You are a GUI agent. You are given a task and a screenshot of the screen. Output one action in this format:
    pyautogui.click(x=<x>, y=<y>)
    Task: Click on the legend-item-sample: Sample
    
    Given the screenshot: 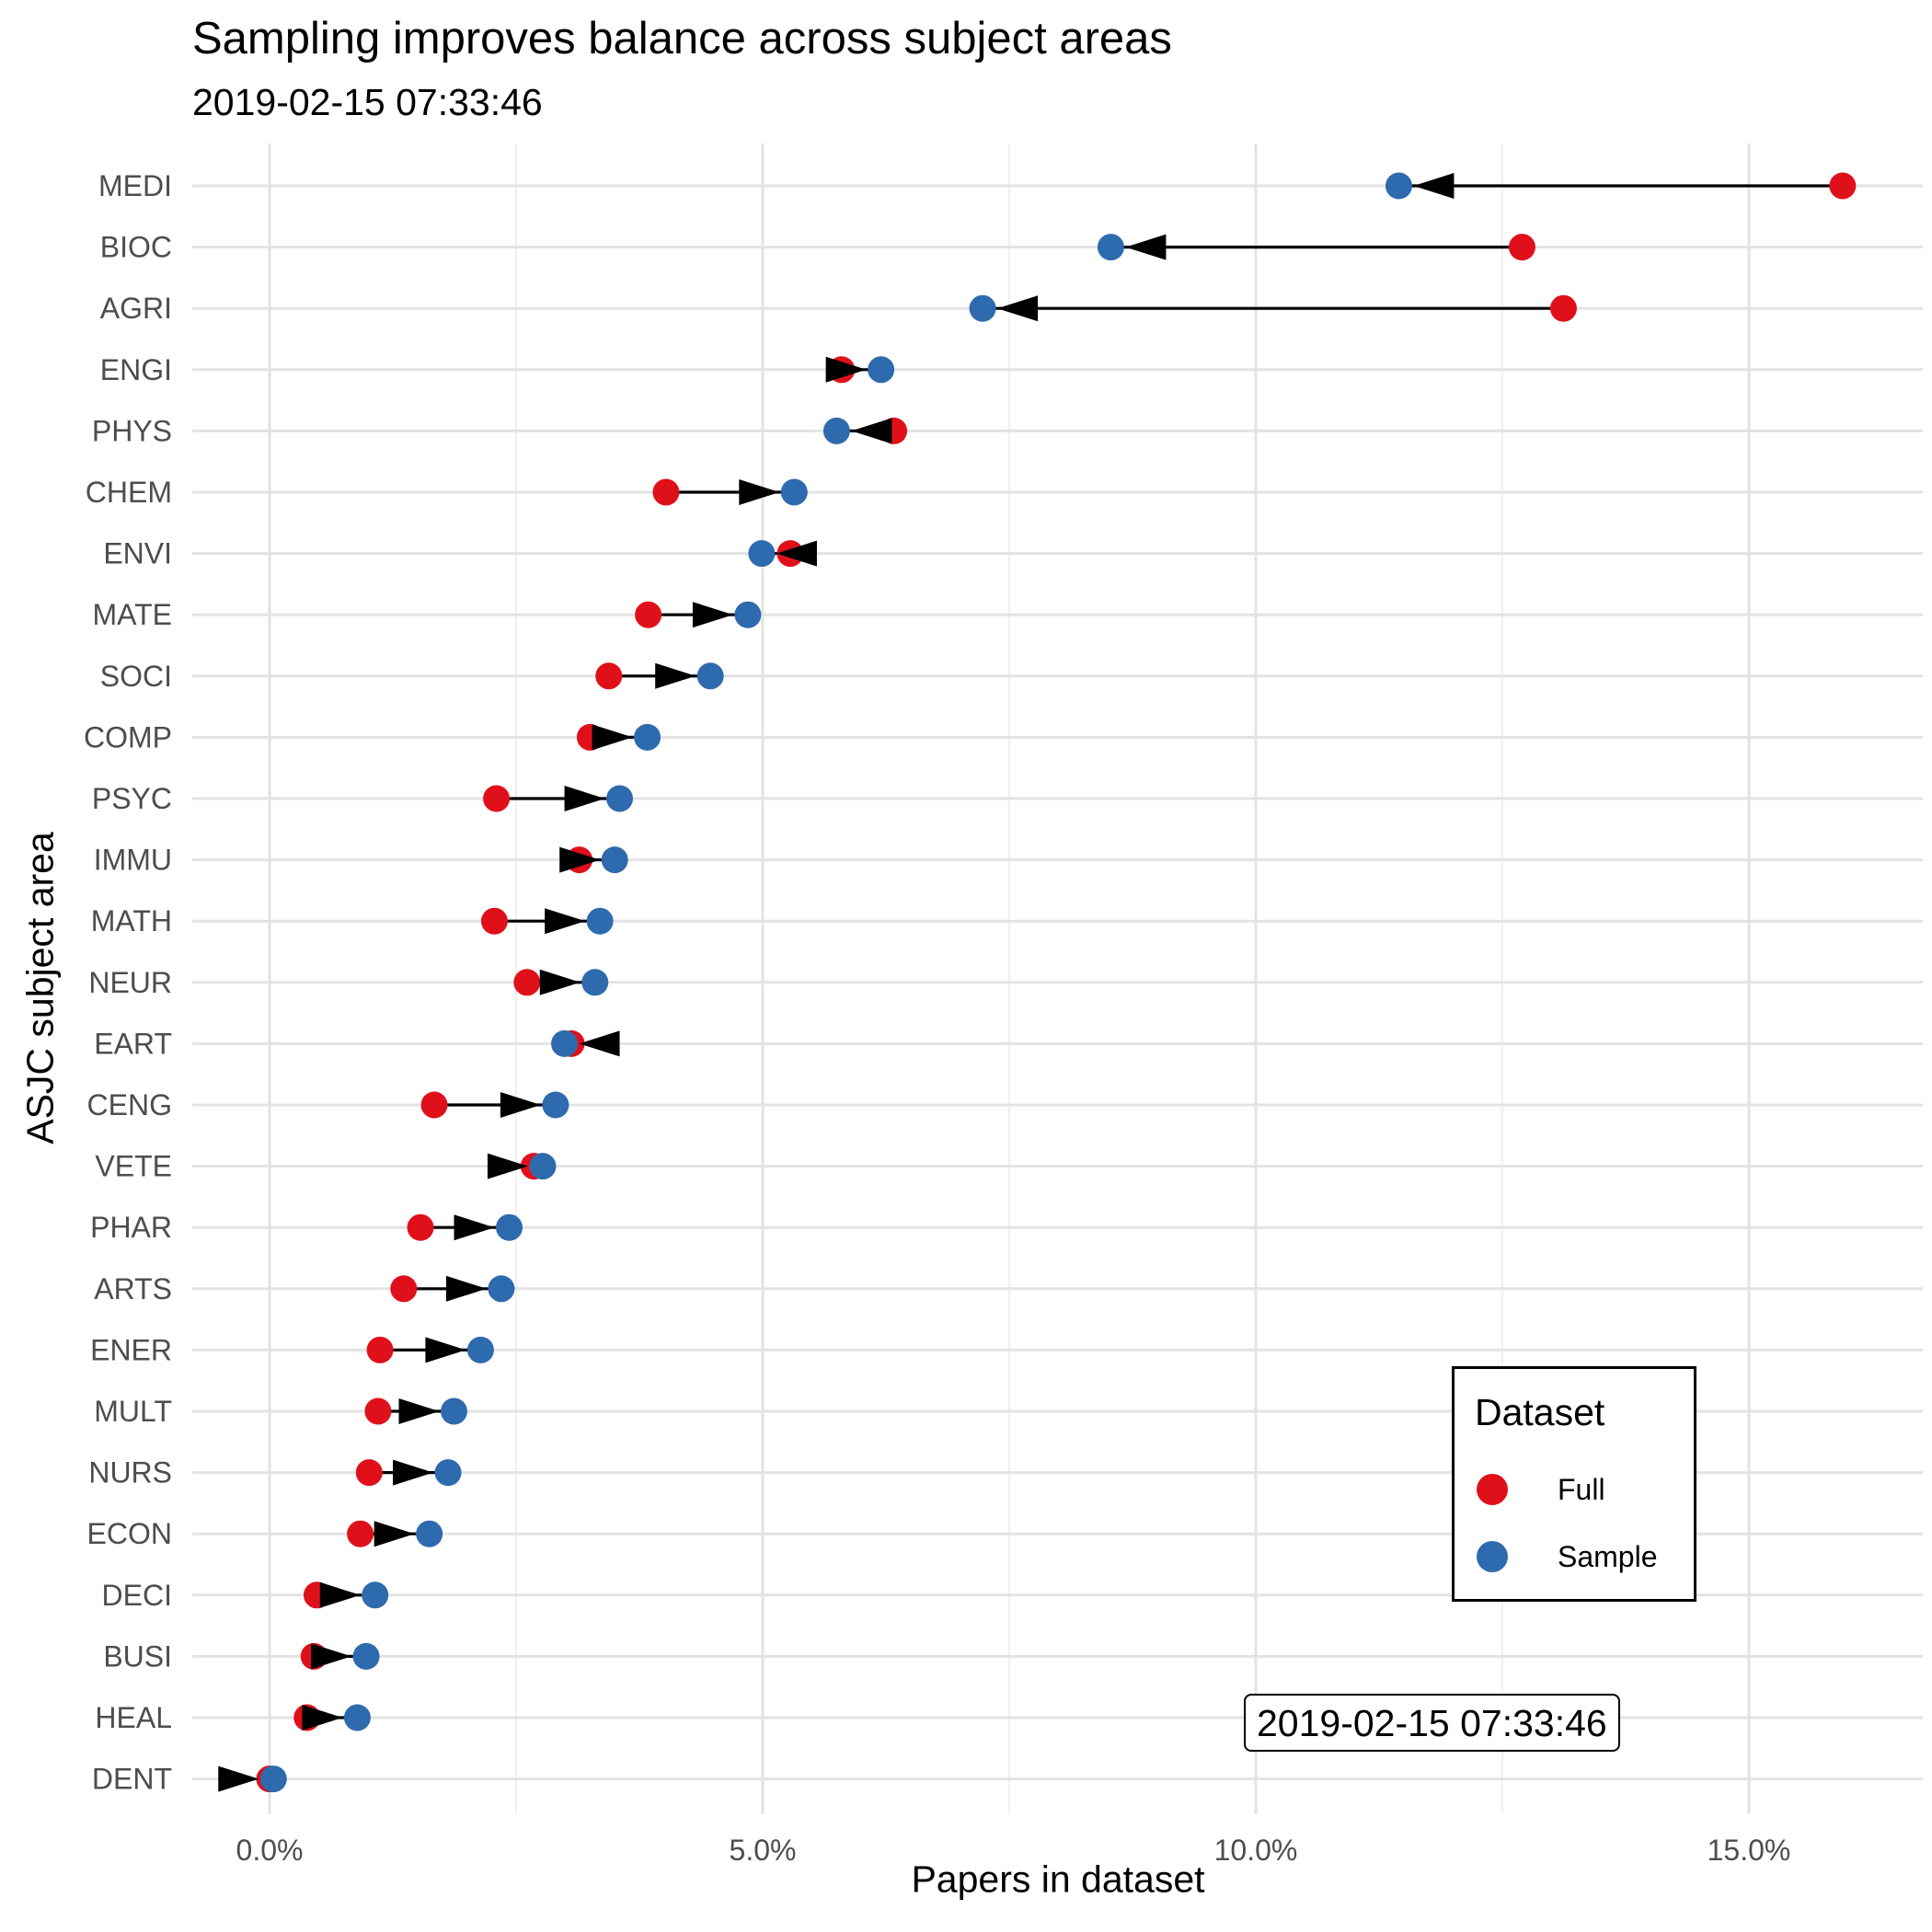 What is the action you would take?
    pyautogui.click(x=1566, y=1556)
    